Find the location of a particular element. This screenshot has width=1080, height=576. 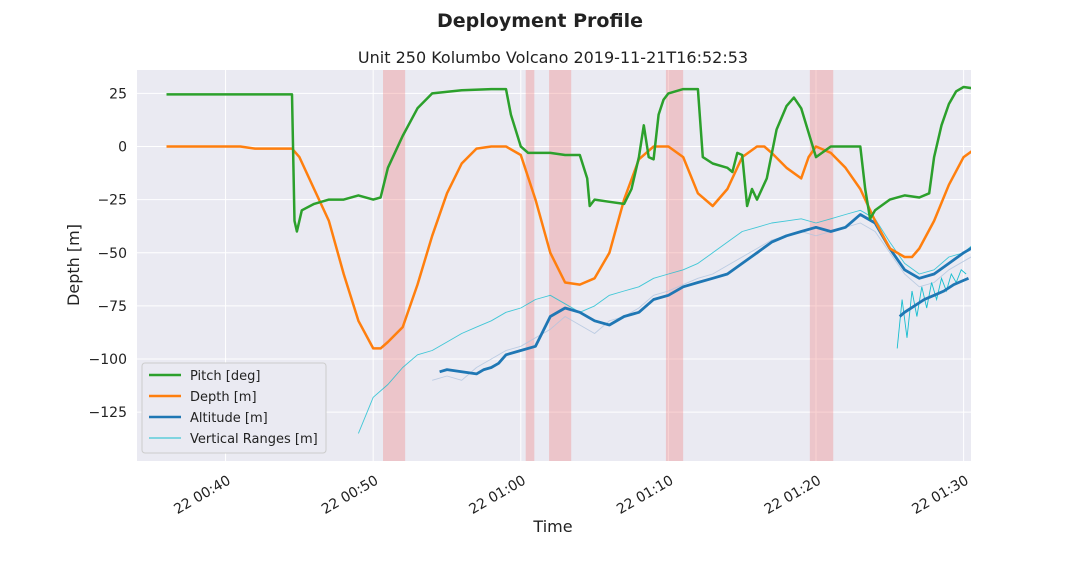

series-line-altitude-trailing is located at coordinates (934, 297).